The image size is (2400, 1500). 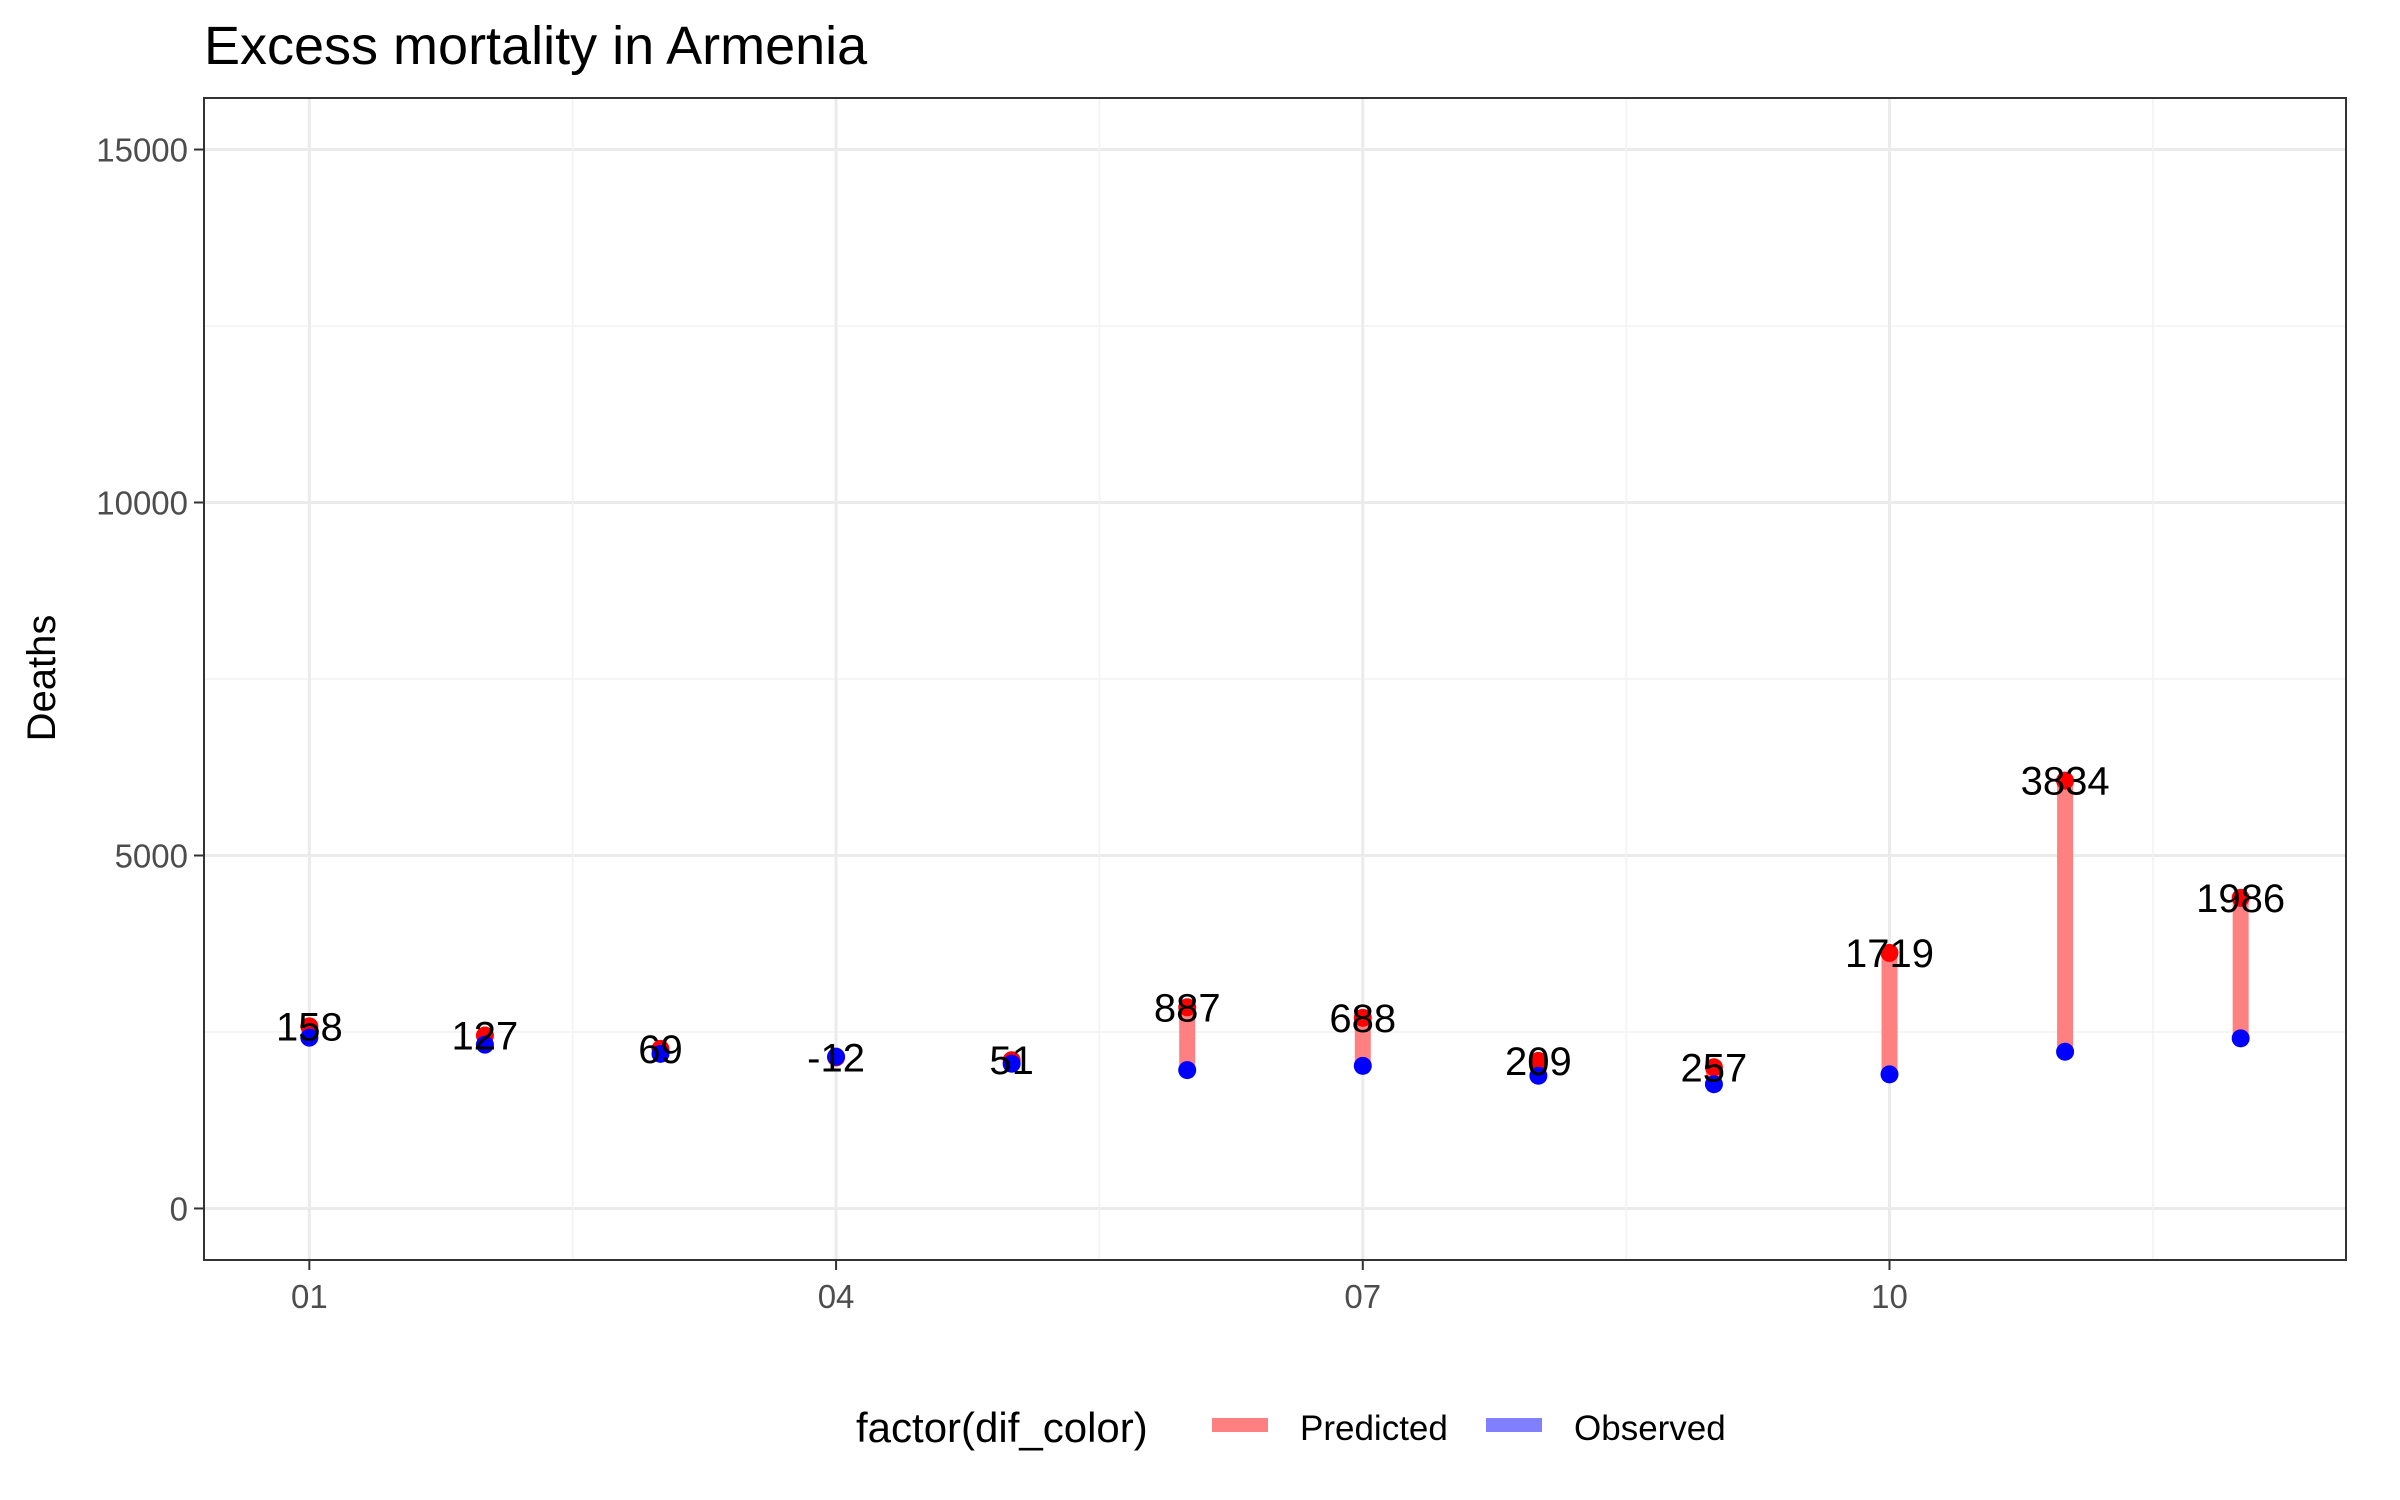 I want to click on x-tick-label: 04, so click(x=836, y=1296).